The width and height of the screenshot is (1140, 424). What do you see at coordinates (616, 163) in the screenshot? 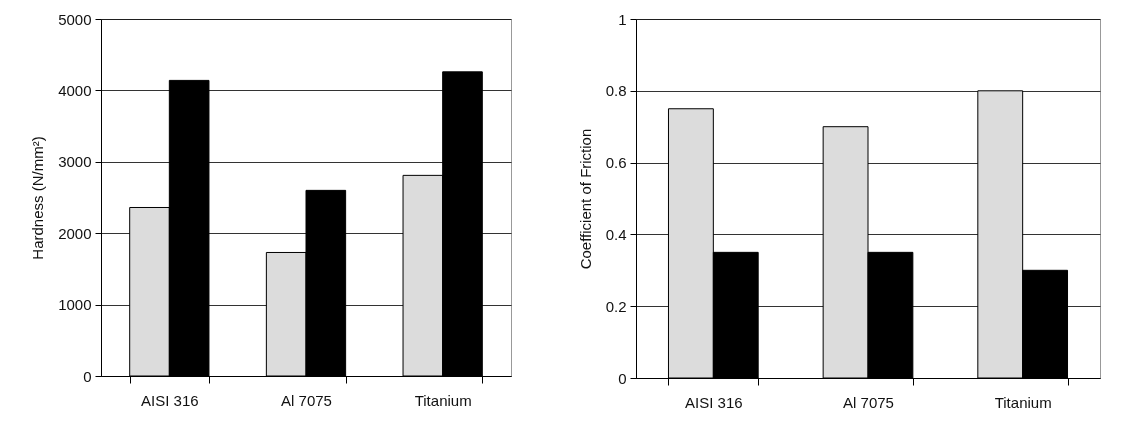
I see `y-tick-label: 0.6` at bounding box center [616, 163].